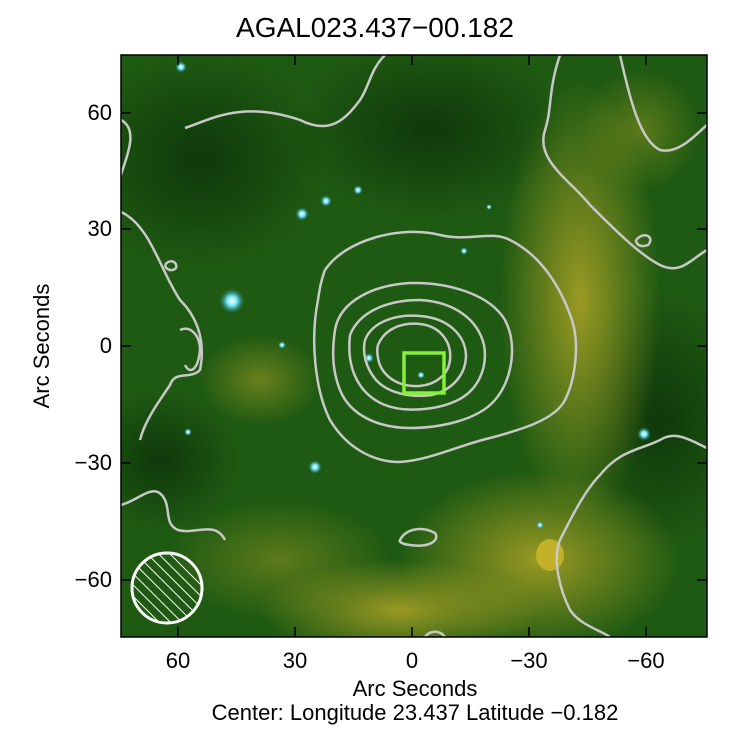 The height and width of the screenshot is (750, 750). What do you see at coordinates (178, 660) in the screenshot?
I see `x-tick-label: 60` at bounding box center [178, 660].